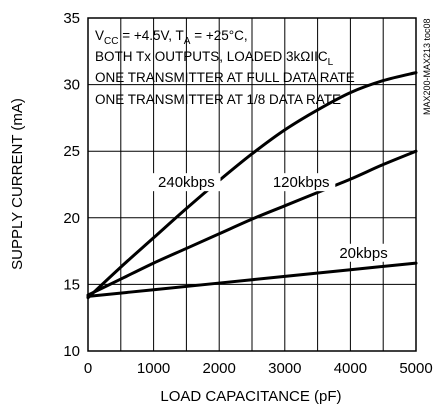 This screenshot has width=443, height=408. What do you see at coordinates (427, 66) in the screenshot?
I see `figure-id: MAX200-MAX213 toc08` at bounding box center [427, 66].